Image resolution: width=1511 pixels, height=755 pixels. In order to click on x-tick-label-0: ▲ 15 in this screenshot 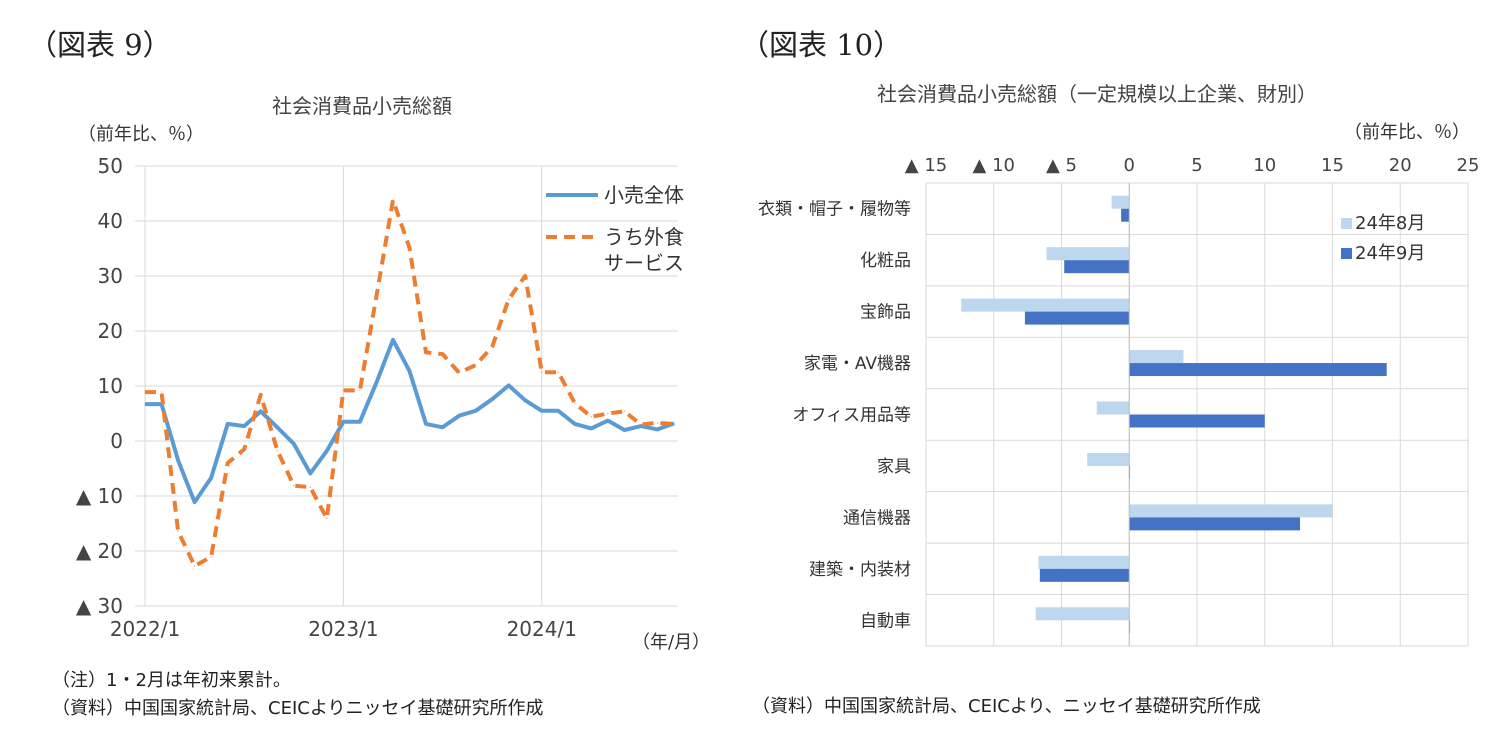, I will do `click(926, 165)`.